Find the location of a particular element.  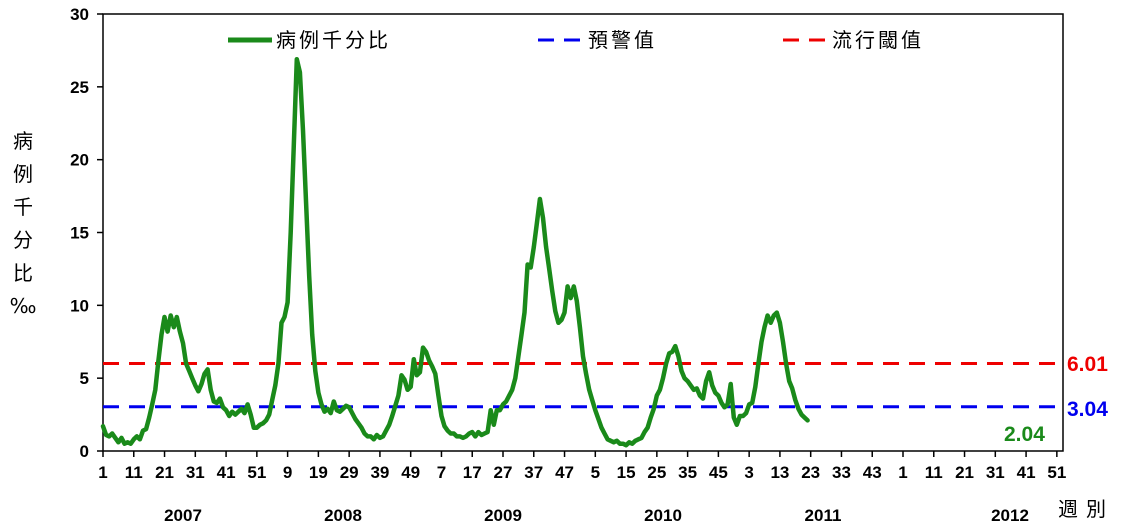

y-axis: 0 5 10 15 20 25 30 is located at coordinates (86, 233).